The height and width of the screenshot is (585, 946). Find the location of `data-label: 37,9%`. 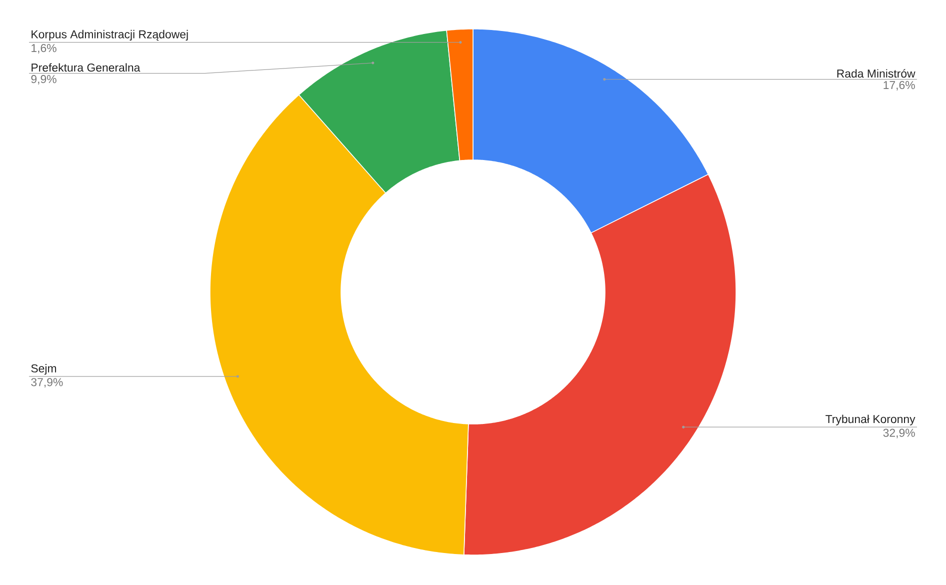

data-label: 37,9% is located at coordinates (47, 383).